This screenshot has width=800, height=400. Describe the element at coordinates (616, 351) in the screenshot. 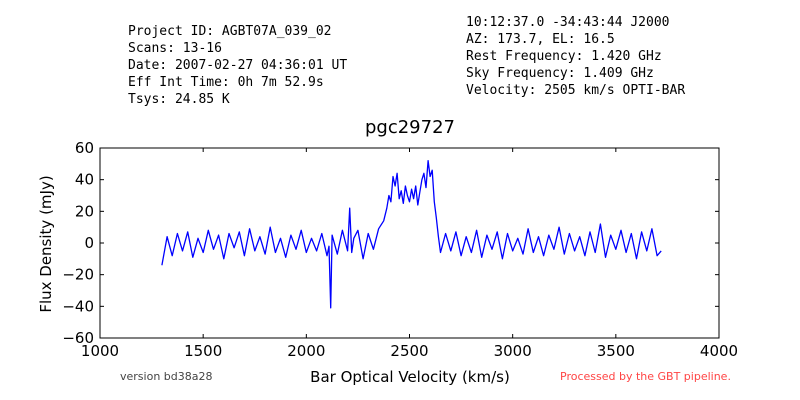

I see `x-tick-label: 3500` at that location.